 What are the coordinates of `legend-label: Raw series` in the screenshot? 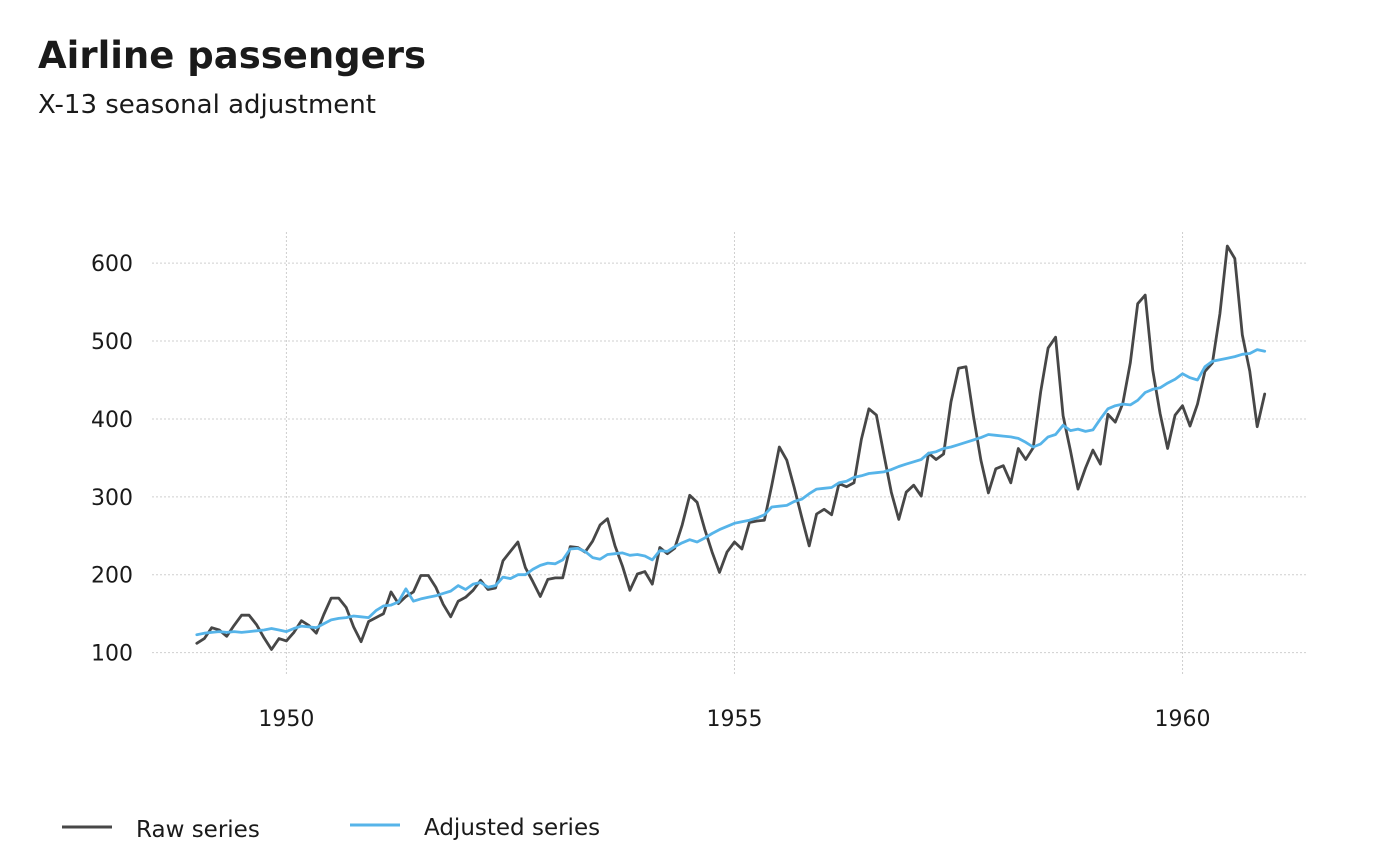 It's located at (198, 830).